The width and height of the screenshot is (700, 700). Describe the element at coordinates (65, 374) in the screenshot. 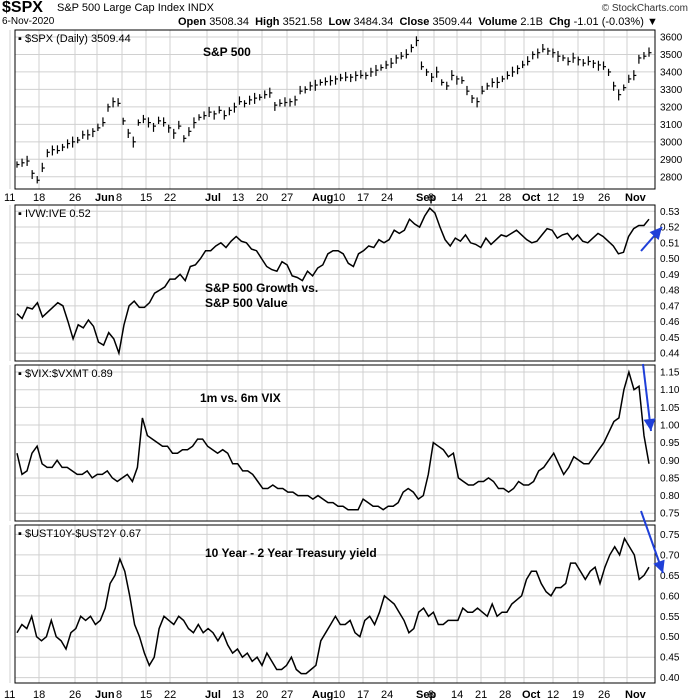

I see `panel-label: ▪ $VIX:$VXMT 0.89` at that location.